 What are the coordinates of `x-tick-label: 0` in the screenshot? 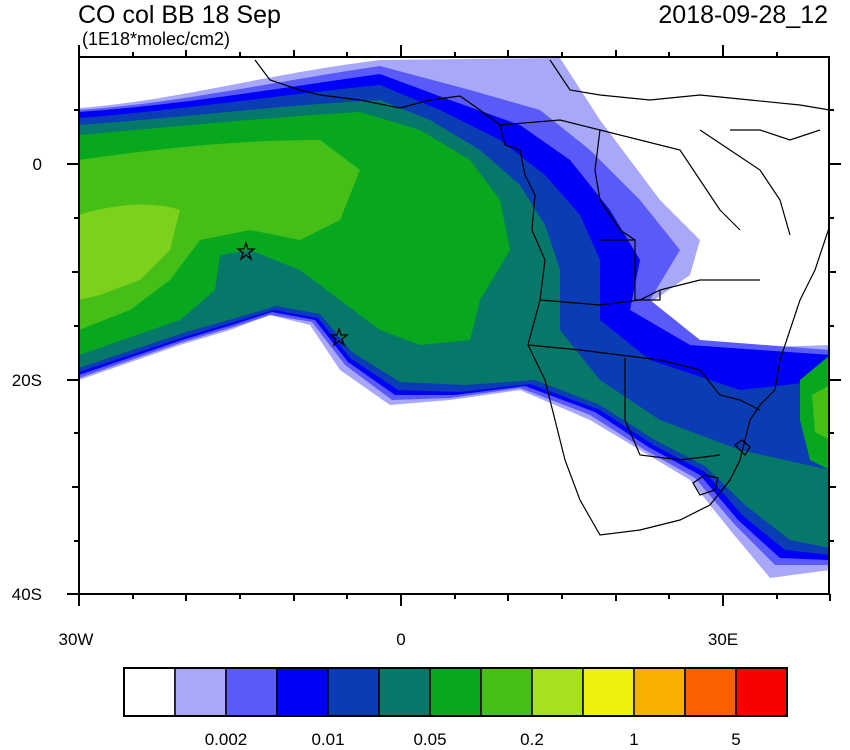 It's located at (401, 639).